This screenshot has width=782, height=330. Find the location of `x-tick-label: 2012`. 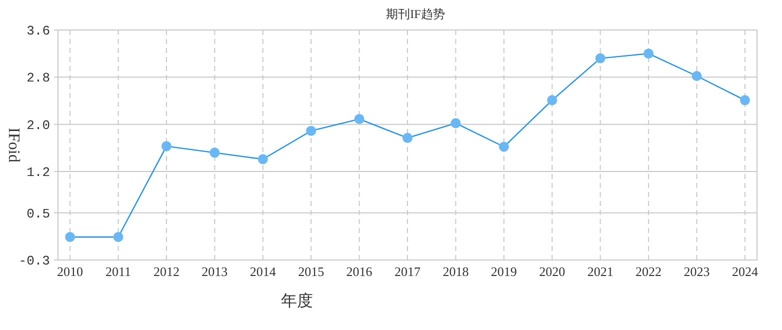

x-tick-label: 2012 is located at coordinates (166, 271).